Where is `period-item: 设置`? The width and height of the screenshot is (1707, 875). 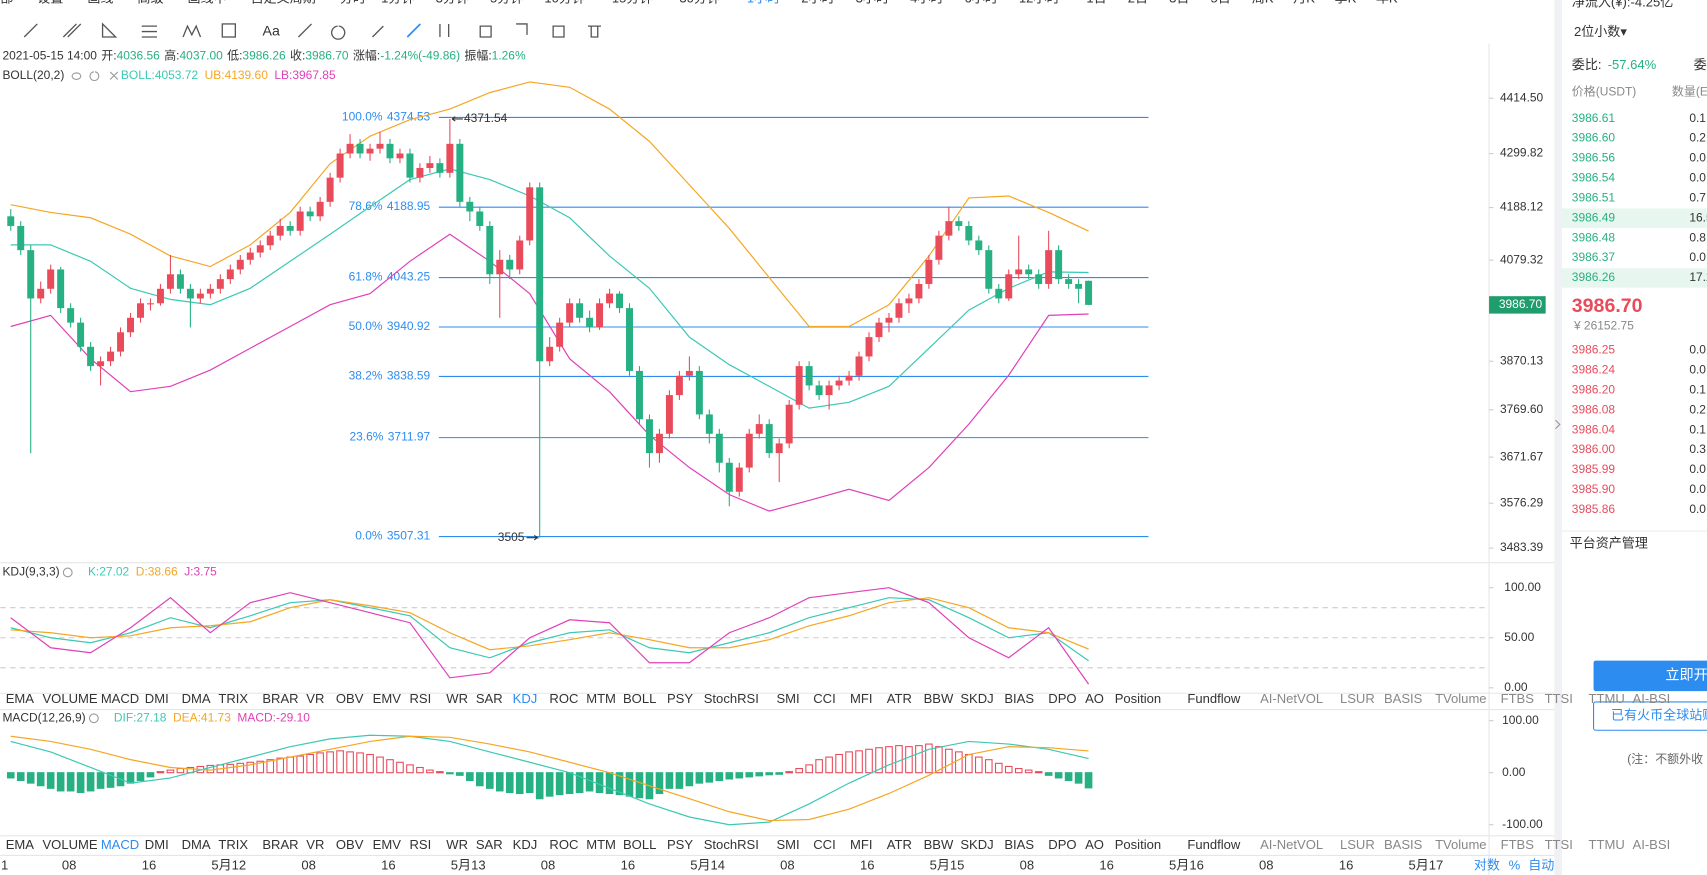
period-item: 设置 is located at coordinates (50, 2).